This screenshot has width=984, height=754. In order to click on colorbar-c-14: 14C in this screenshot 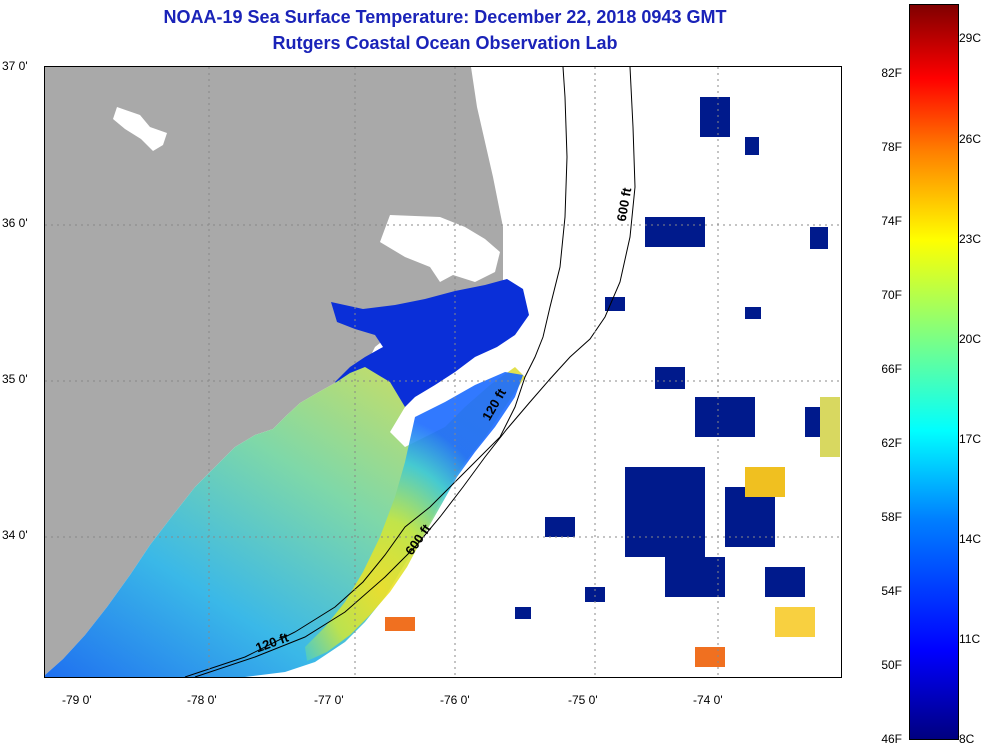, I will do `click(970, 539)`.